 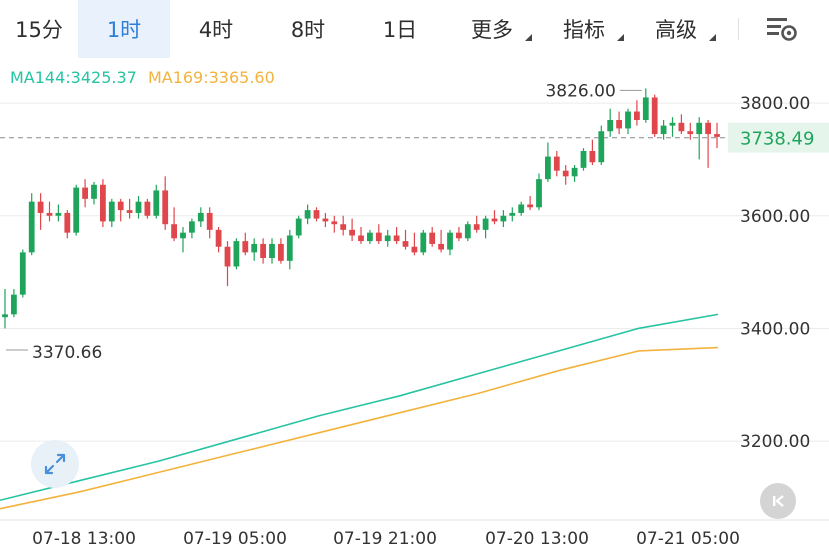 I want to click on tab-label: 8时, so click(x=308, y=30).